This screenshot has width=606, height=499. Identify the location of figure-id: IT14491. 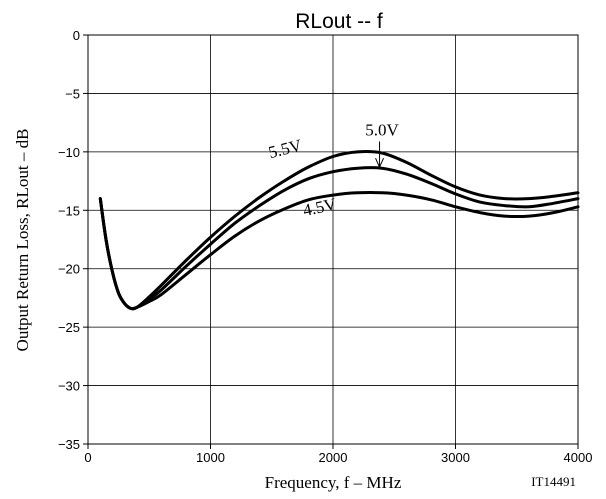
(553, 481).